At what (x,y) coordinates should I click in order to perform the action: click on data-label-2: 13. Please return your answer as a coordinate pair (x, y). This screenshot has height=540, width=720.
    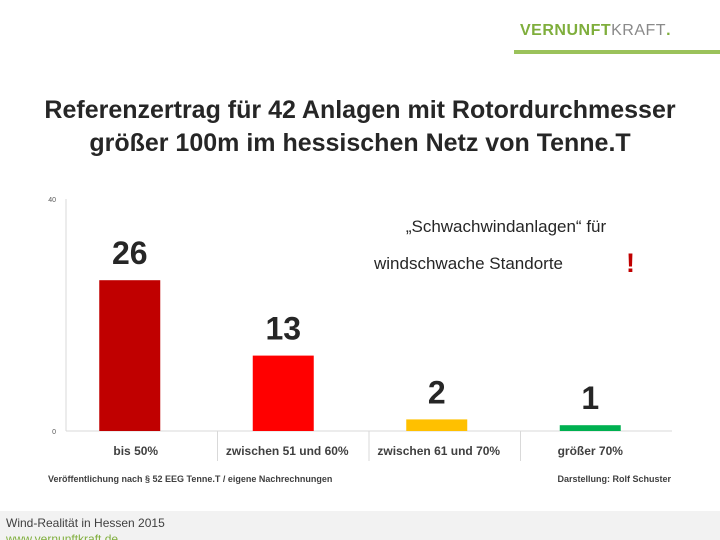
    Looking at the image, I should click on (283, 329).